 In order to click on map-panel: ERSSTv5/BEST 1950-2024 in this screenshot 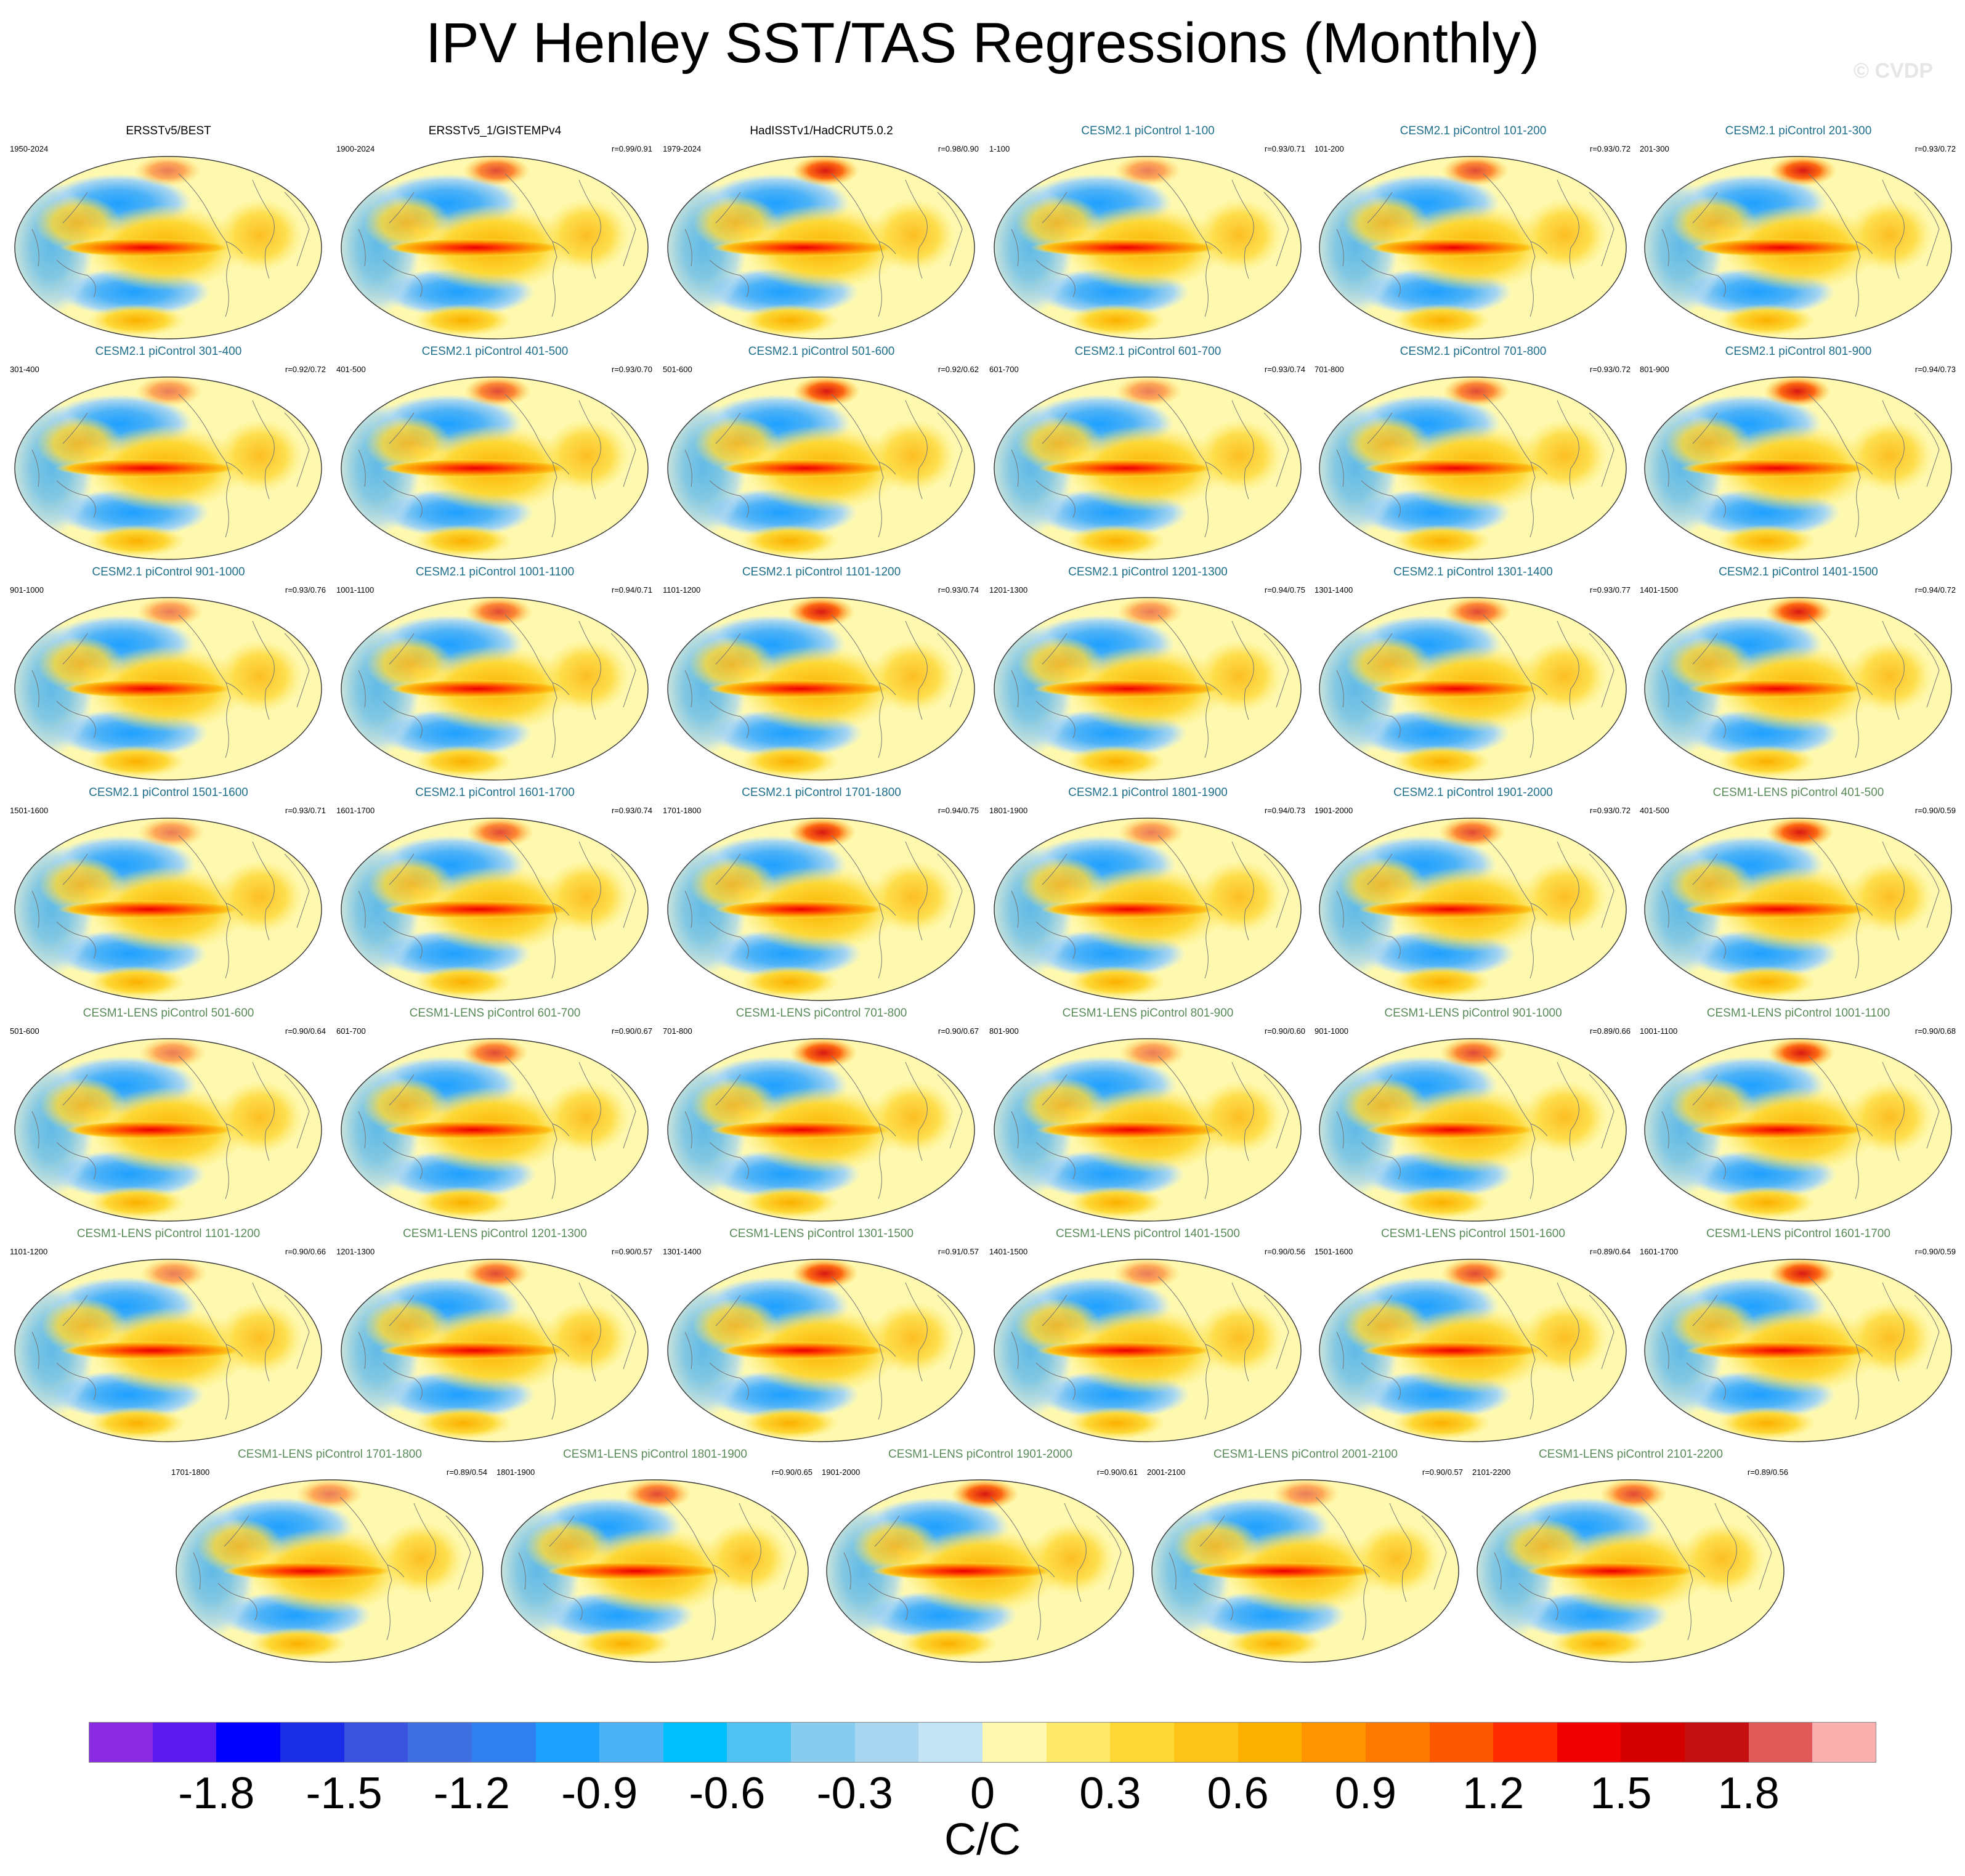, I will do `click(168, 234)`.